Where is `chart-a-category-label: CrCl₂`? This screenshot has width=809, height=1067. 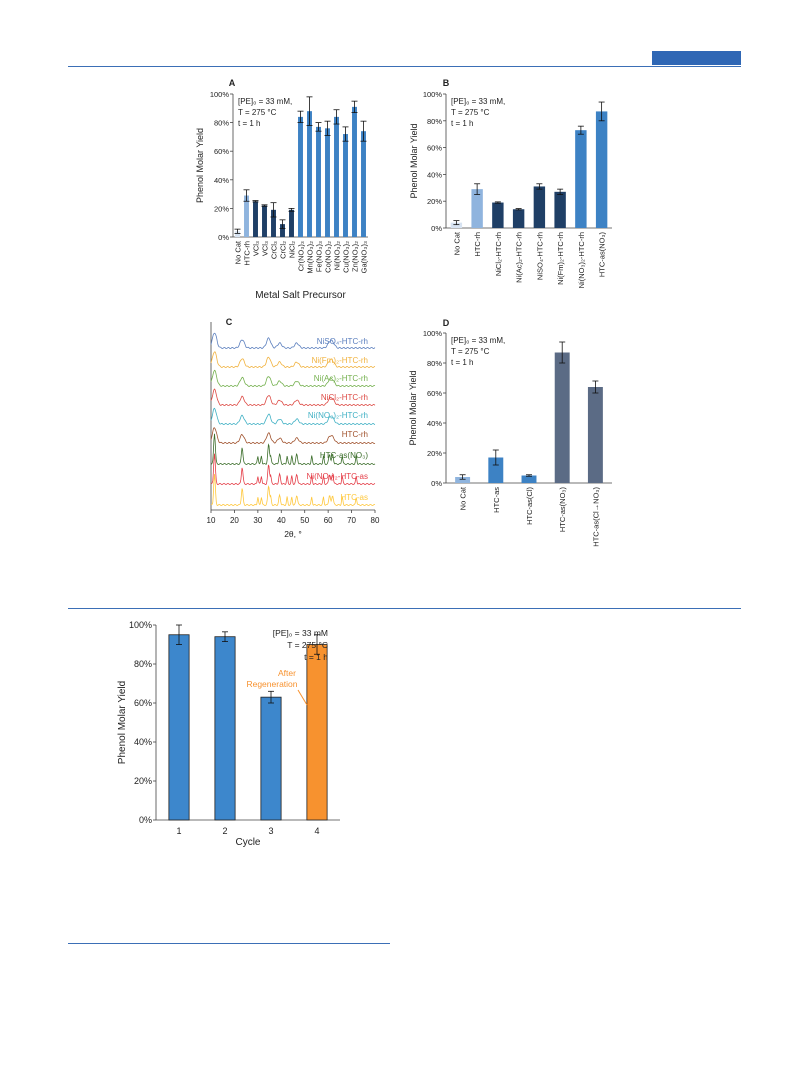 chart-a-category-label: CrCl₂ is located at coordinates (283, 250).